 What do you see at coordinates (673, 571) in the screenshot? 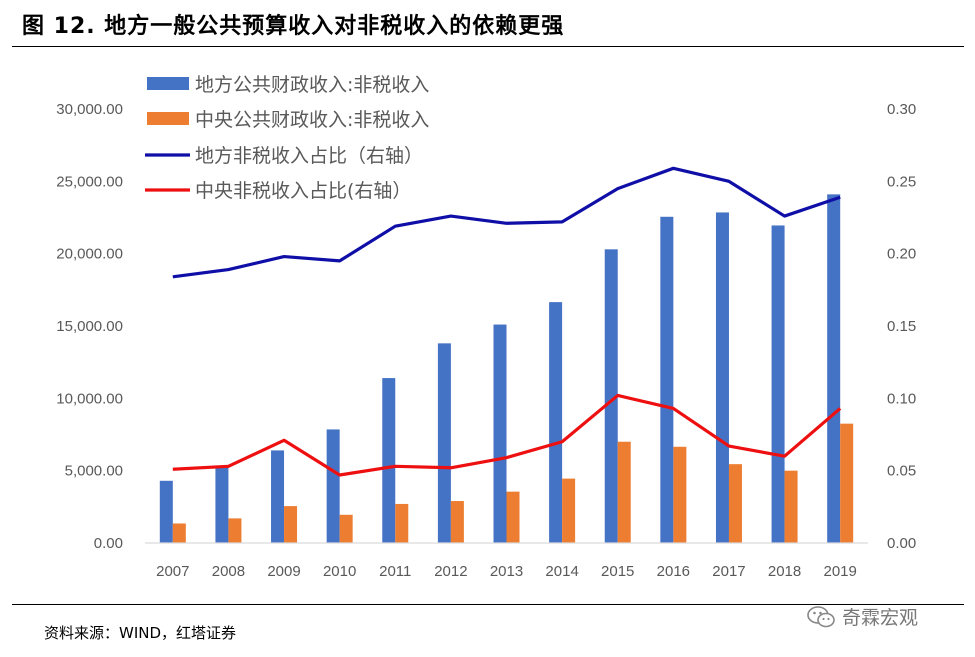
I see `x-tick-label-2016: 2016` at bounding box center [673, 571].